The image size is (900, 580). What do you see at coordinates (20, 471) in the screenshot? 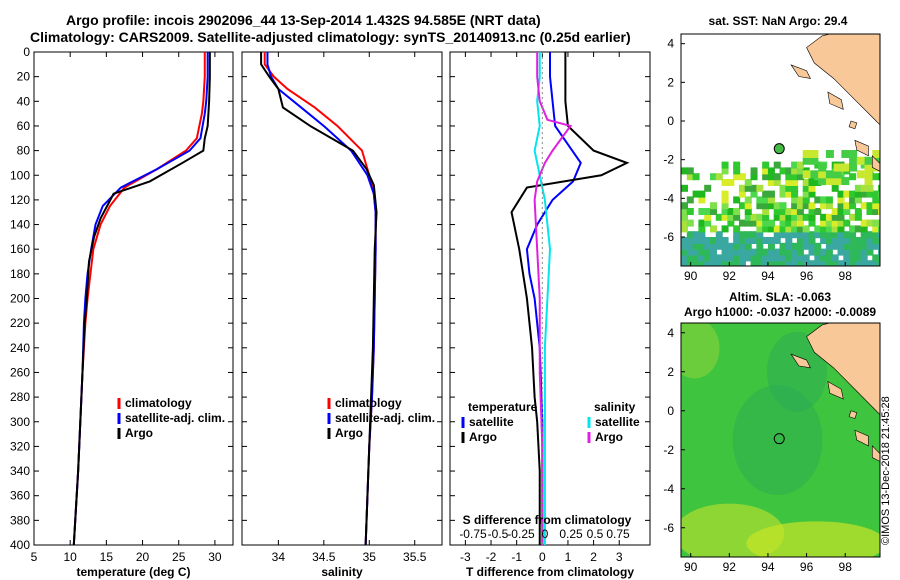
I see `depth-tick-label: 340` at bounding box center [20, 471].